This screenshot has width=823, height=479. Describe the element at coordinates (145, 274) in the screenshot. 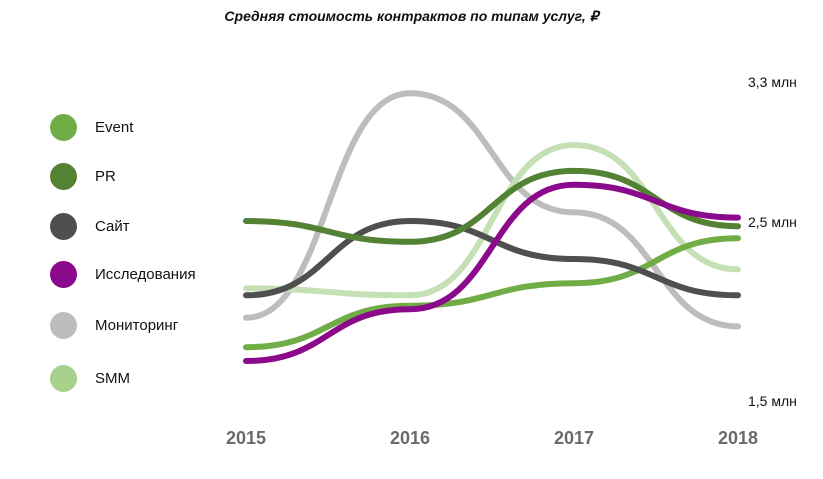

I see `legend-label-research: Исследования` at that location.